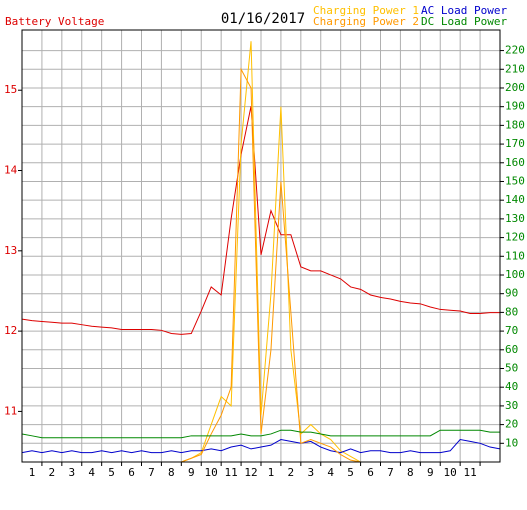  What do you see at coordinates (515, 180) in the screenshot?
I see `y2-tick-label: 150` at bounding box center [515, 180].